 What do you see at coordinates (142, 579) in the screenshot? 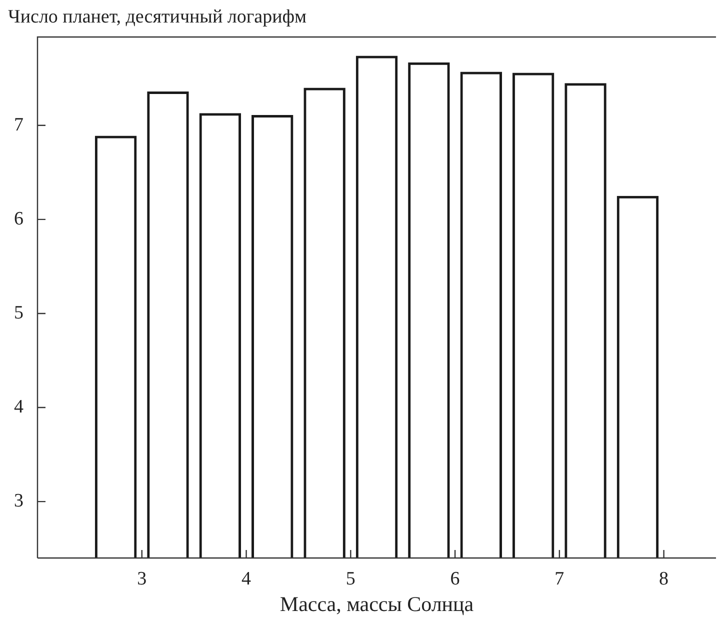
I see `x-tick-label: 3` at bounding box center [142, 579].